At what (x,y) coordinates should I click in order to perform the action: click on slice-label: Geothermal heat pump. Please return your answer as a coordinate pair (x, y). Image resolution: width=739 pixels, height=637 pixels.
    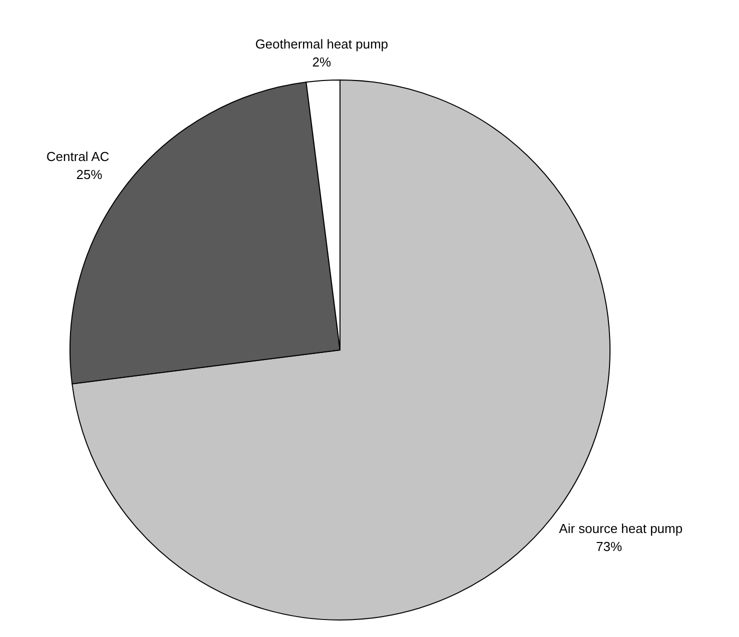
    Looking at the image, I should click on (321, 44).